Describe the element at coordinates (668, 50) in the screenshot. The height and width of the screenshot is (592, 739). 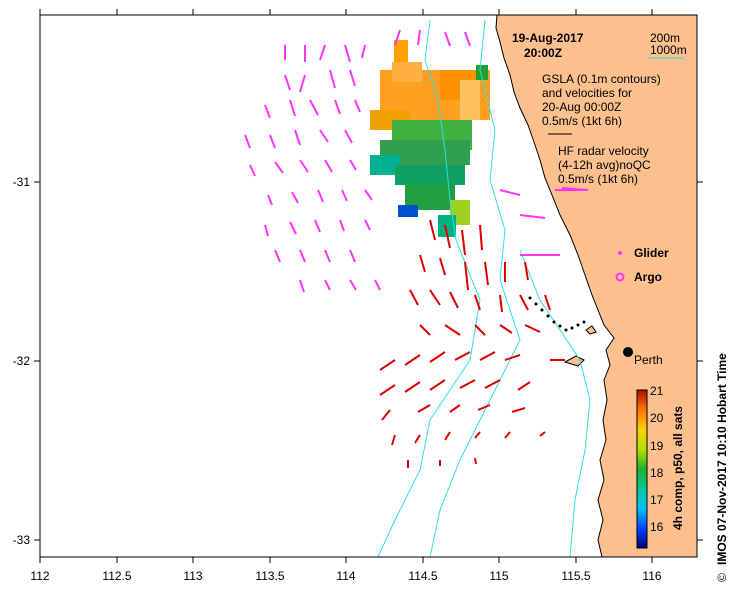
I see `legend-1000m: 1000m` at that location.